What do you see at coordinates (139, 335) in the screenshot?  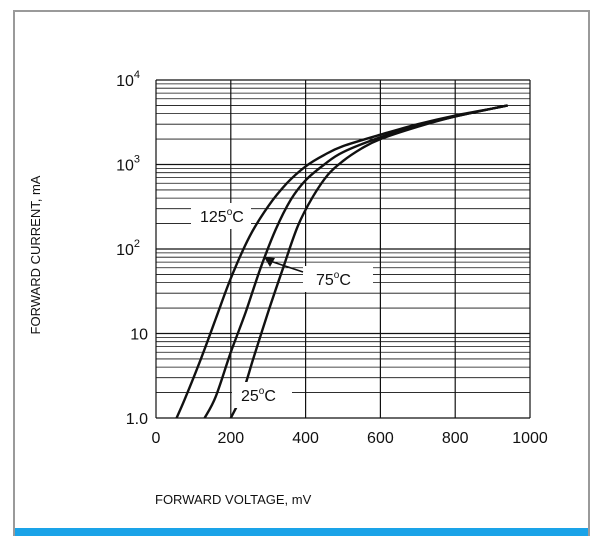 I see `y-tick-label: 10` at bounding box center [139, 335].